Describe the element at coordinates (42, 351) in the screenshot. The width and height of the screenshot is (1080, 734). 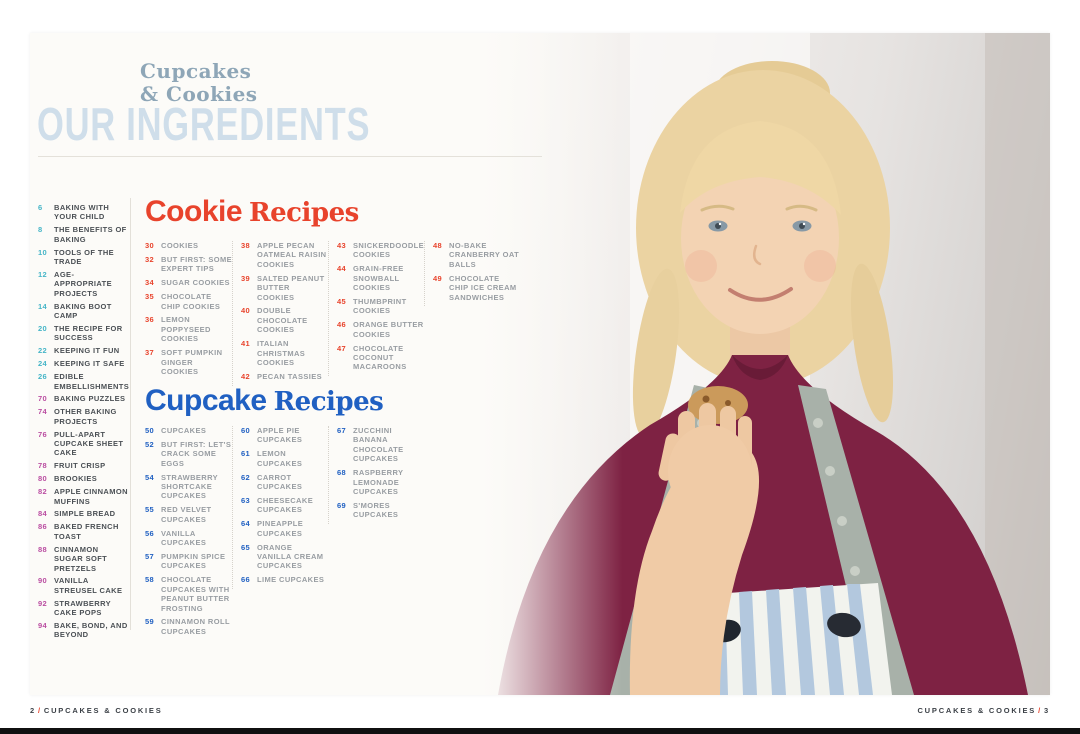
I see `toc-item-page-number: 22` at that location.